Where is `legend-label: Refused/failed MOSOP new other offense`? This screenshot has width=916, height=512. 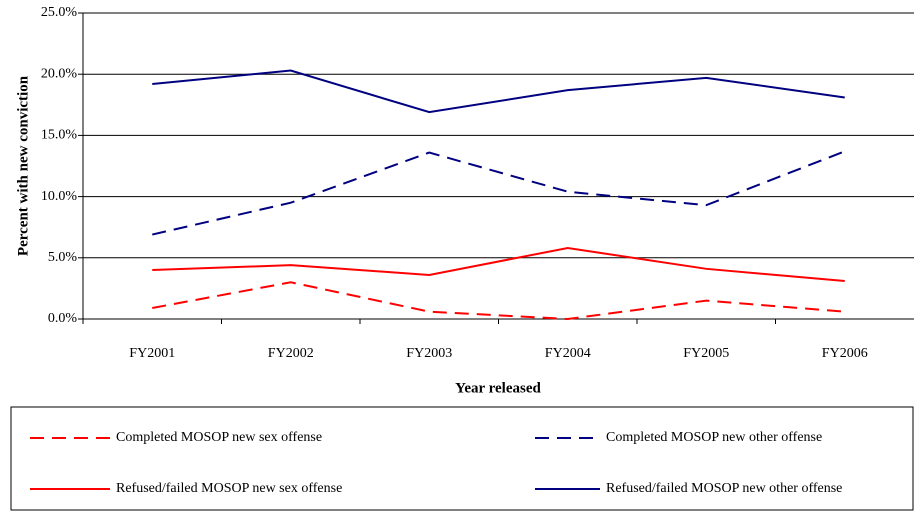 legend-label: Refused/failed MOSOP new other offense is located at coordinates (724, 488).